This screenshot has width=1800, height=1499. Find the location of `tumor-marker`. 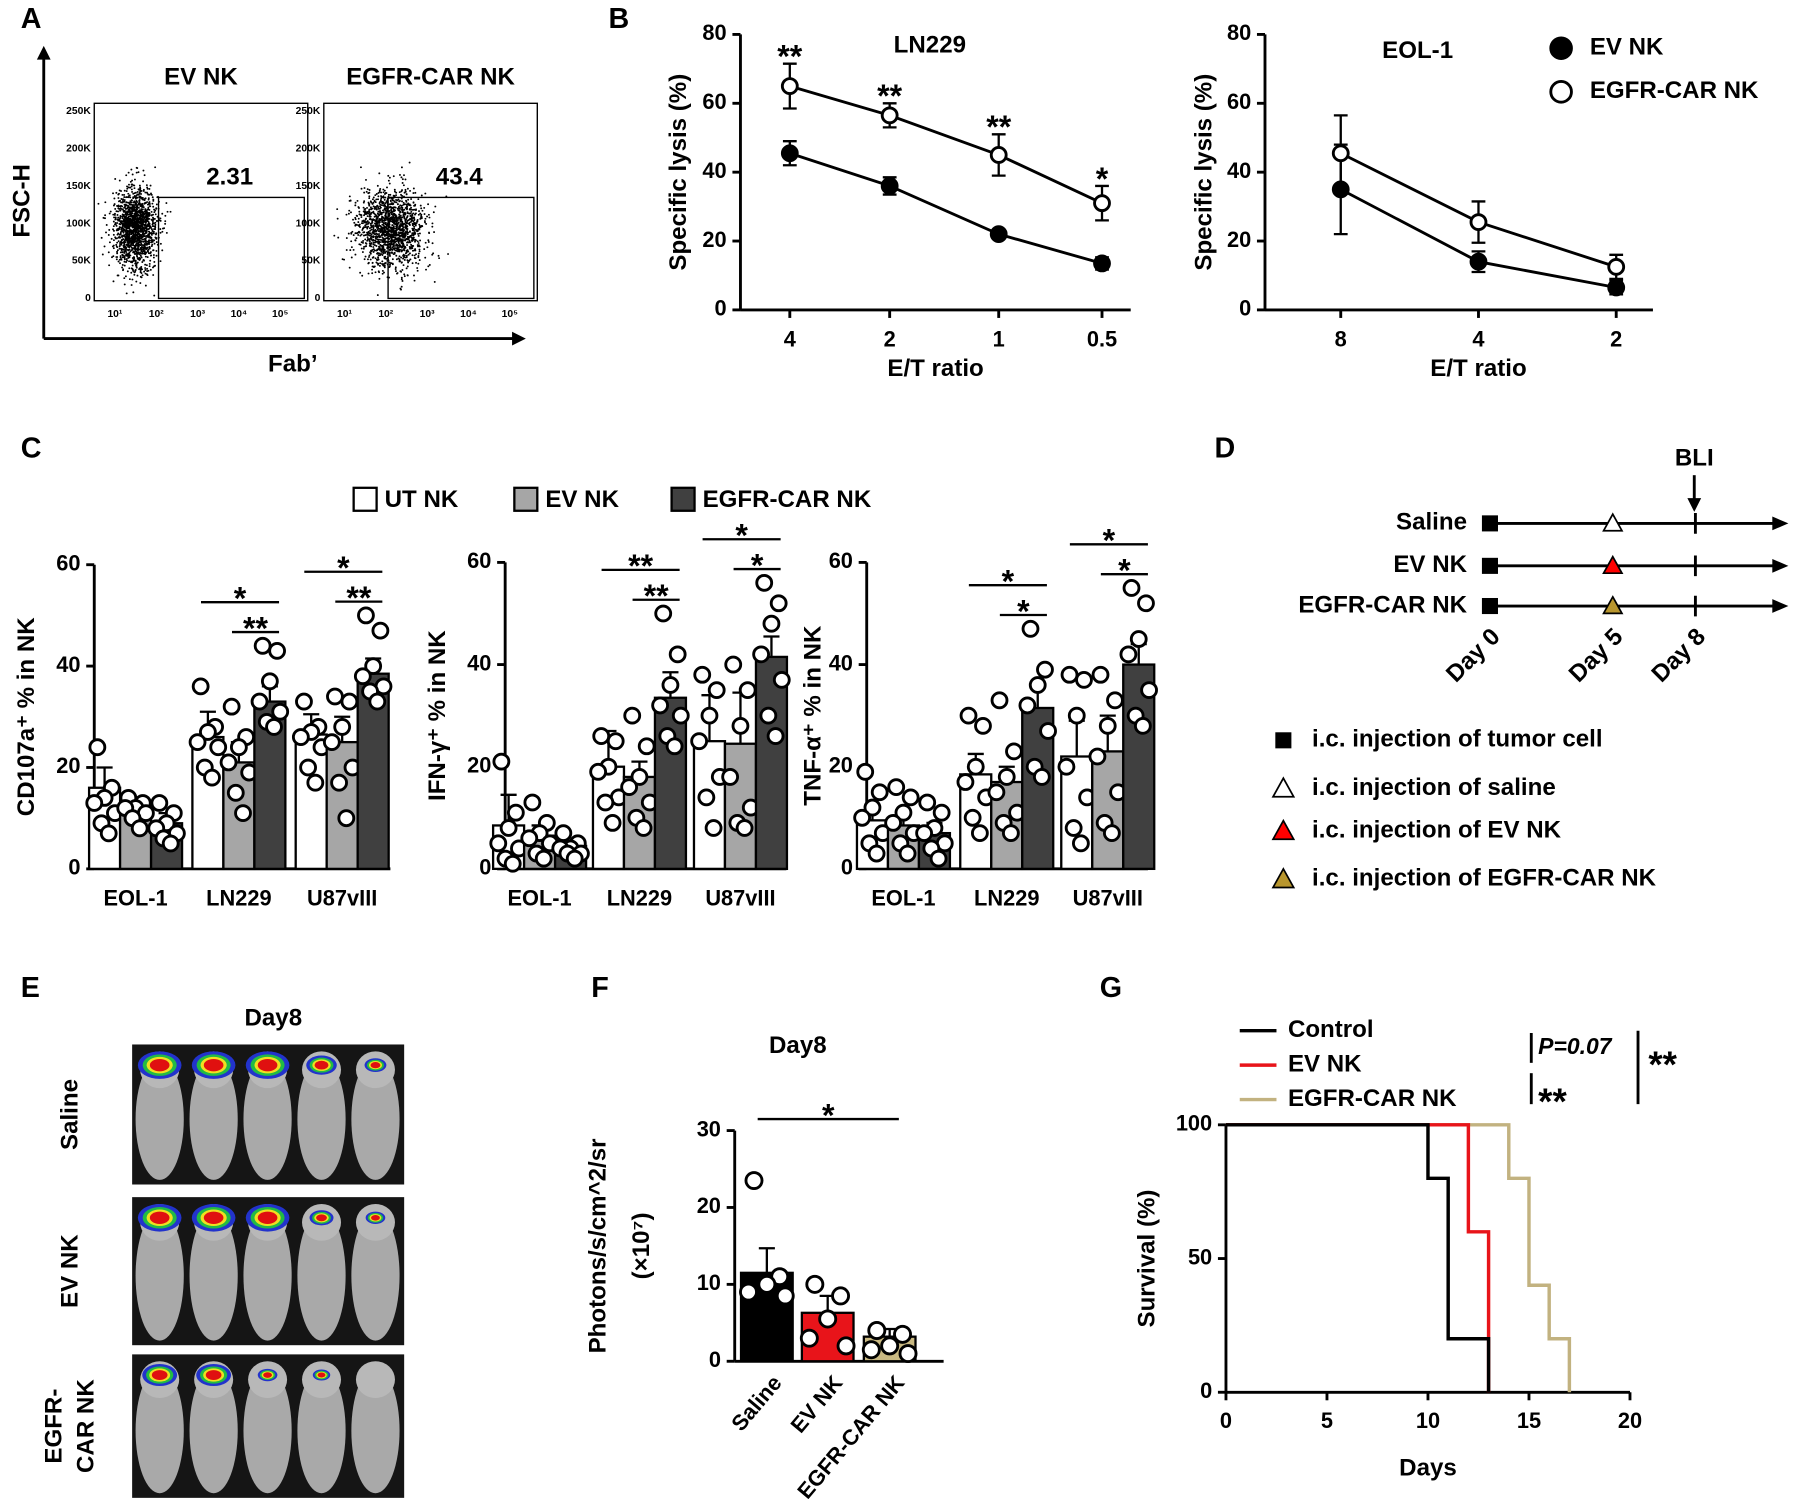

tumor-marker is located at coordinates (1489, 606).